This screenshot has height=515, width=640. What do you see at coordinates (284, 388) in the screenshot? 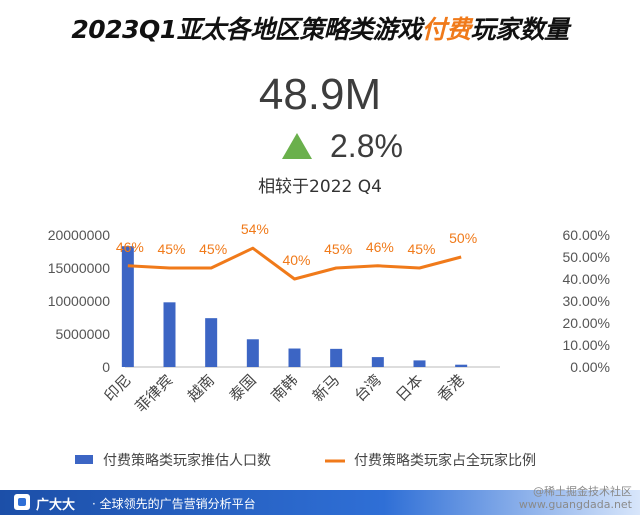
I see `x-tick-label: 南韩` at bounding box center [284, 388].